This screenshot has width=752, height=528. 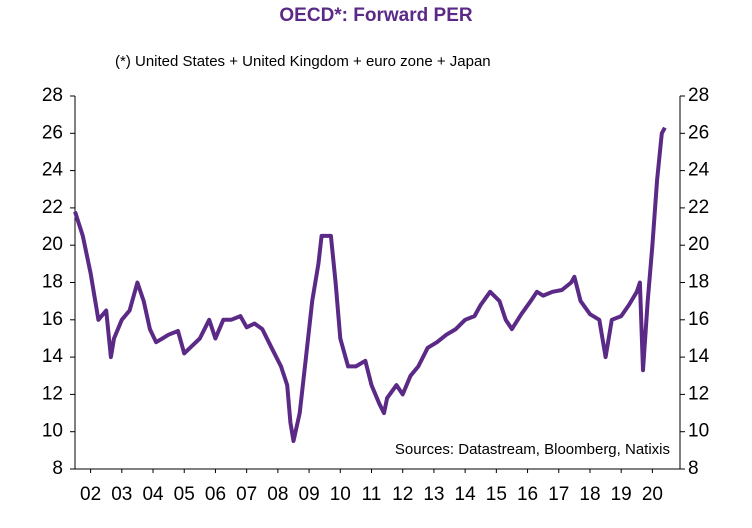 I want to click on x-tick-label: 02, so click(x=90, y=494).